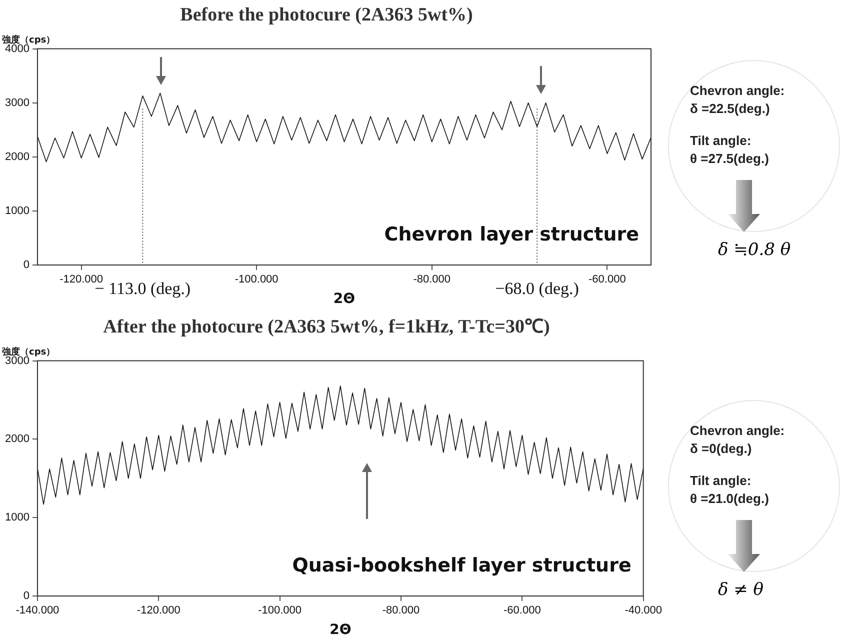 The image size is (853, 641). What do you see at coordinates (17, 48) in the screenshot?
I see `y-tick-label: 4000` at bounding box center [17, 48].